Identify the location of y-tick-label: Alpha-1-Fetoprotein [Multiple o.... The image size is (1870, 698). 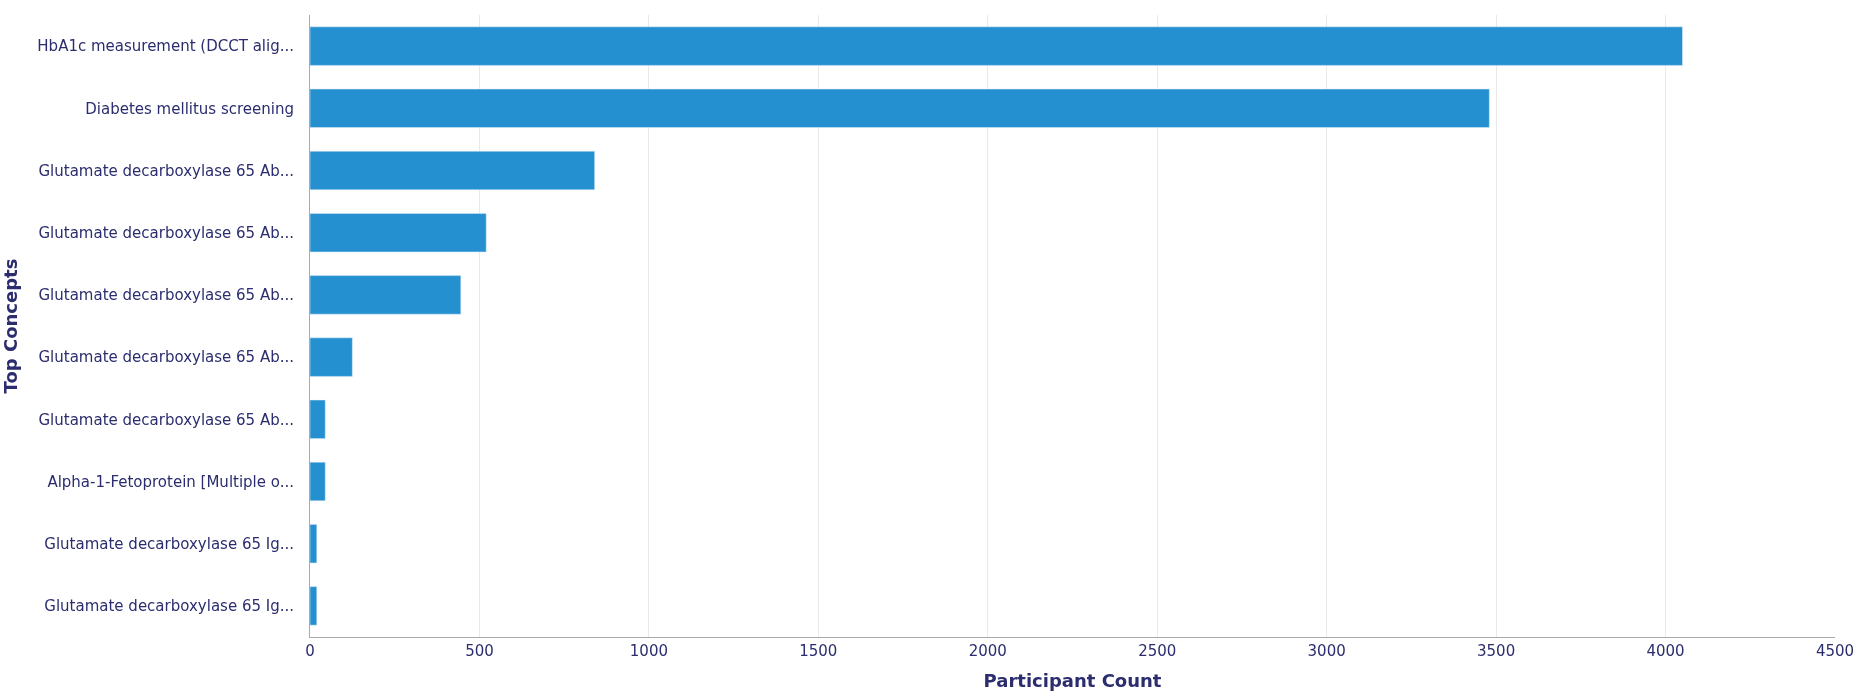
(170, 481).